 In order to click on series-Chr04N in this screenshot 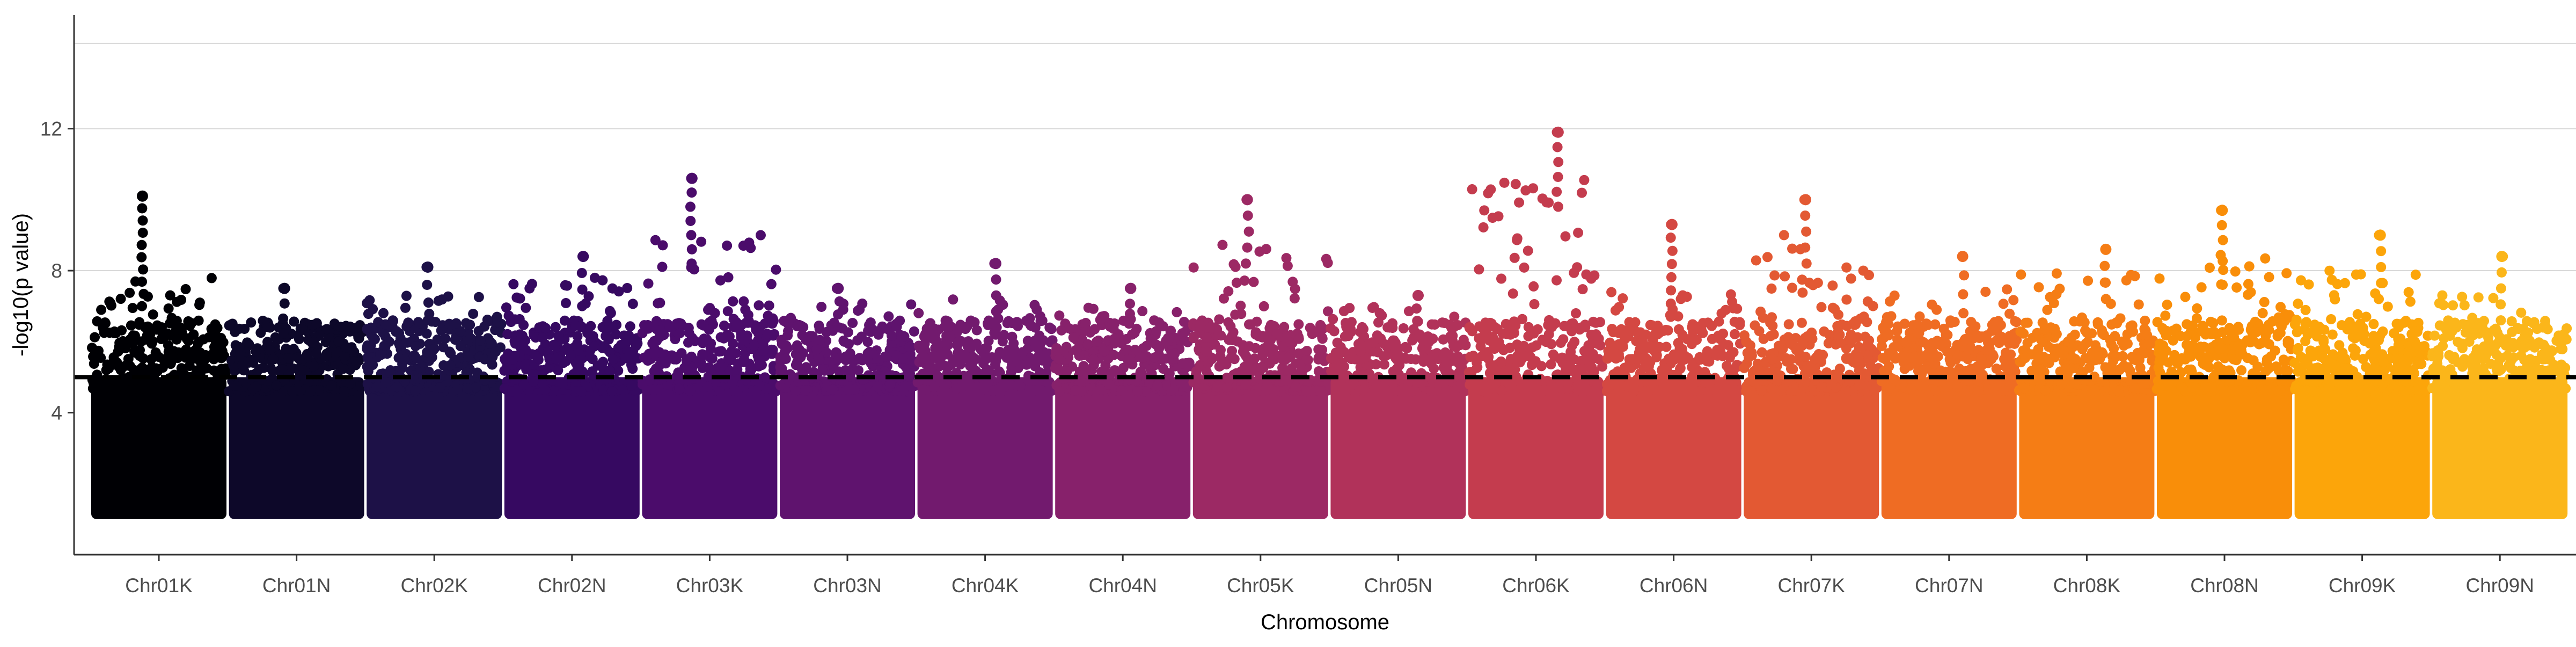, I will do `click(1123, 401)`.